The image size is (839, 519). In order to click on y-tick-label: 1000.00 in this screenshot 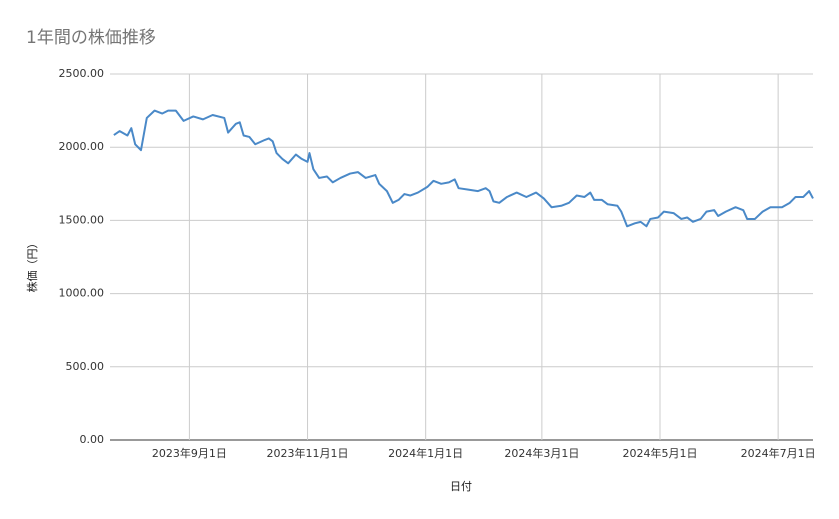, I will do `click(82, 293)`.